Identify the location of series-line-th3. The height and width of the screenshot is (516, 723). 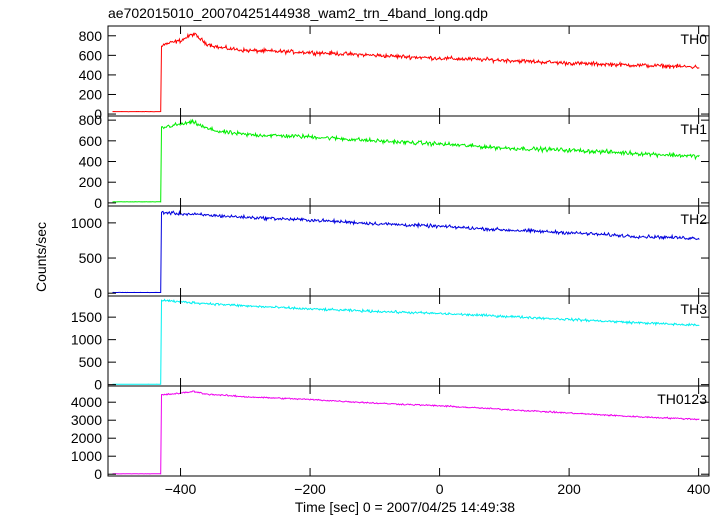
(406, 341).